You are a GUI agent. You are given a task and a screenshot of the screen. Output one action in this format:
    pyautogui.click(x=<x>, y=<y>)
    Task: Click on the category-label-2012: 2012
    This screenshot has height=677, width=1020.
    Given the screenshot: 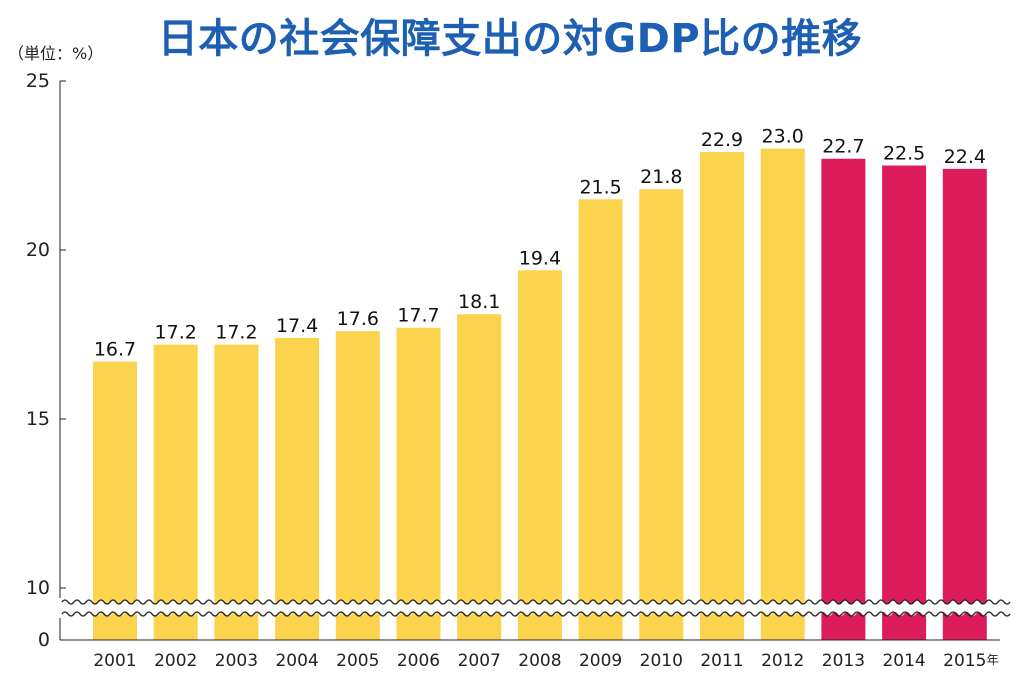 What is the action you would take?
    pyautogui.click(x=782, y=661)
    